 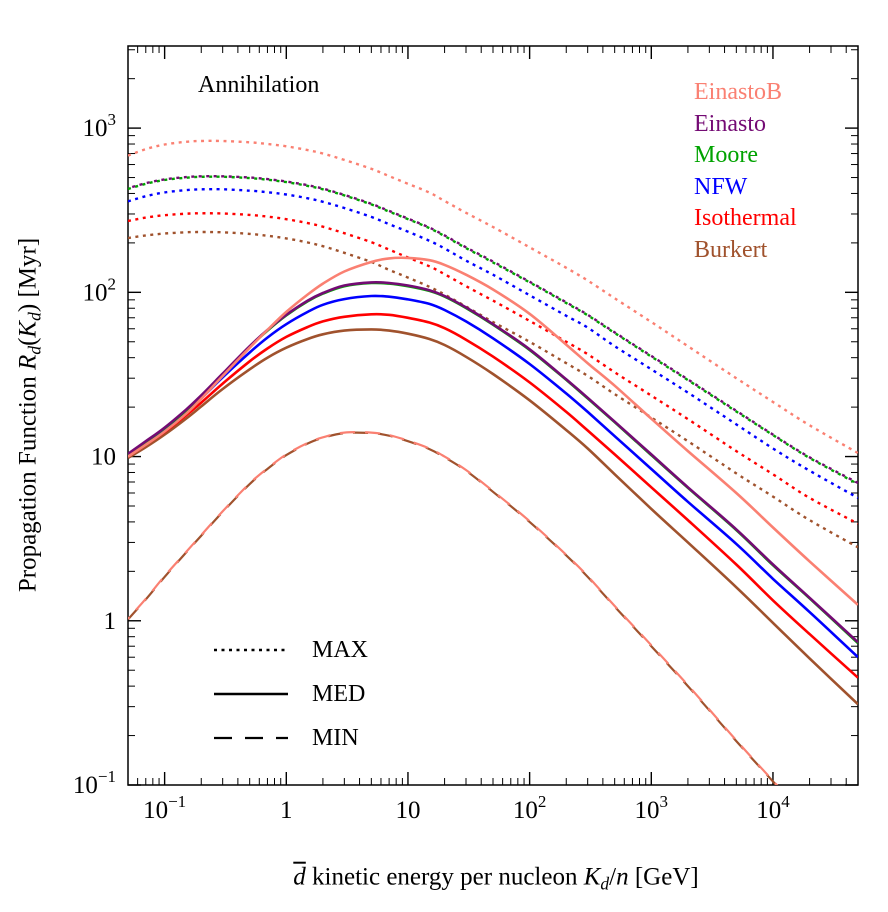 What do you see at coordinates (730, 123) in the screenshot?
I see `legend-item-einasto: Einasto` at bounding box center [730, 123].